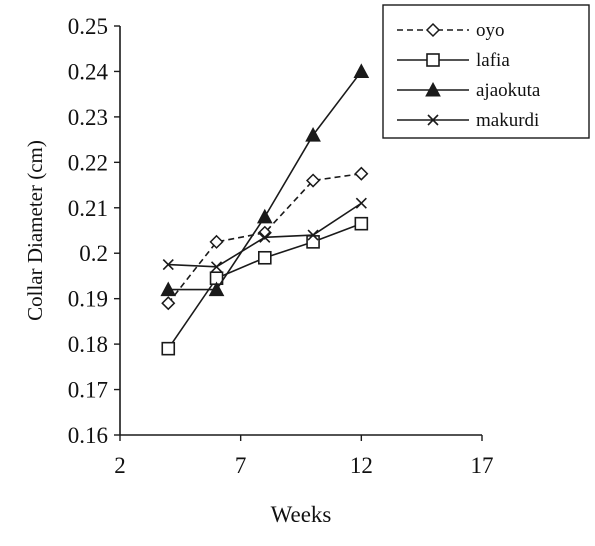  What do you see at coordinates (508, 90) in the screenshot?
I see `legend-label: ajaokuta` at bounding box center [508, 90].